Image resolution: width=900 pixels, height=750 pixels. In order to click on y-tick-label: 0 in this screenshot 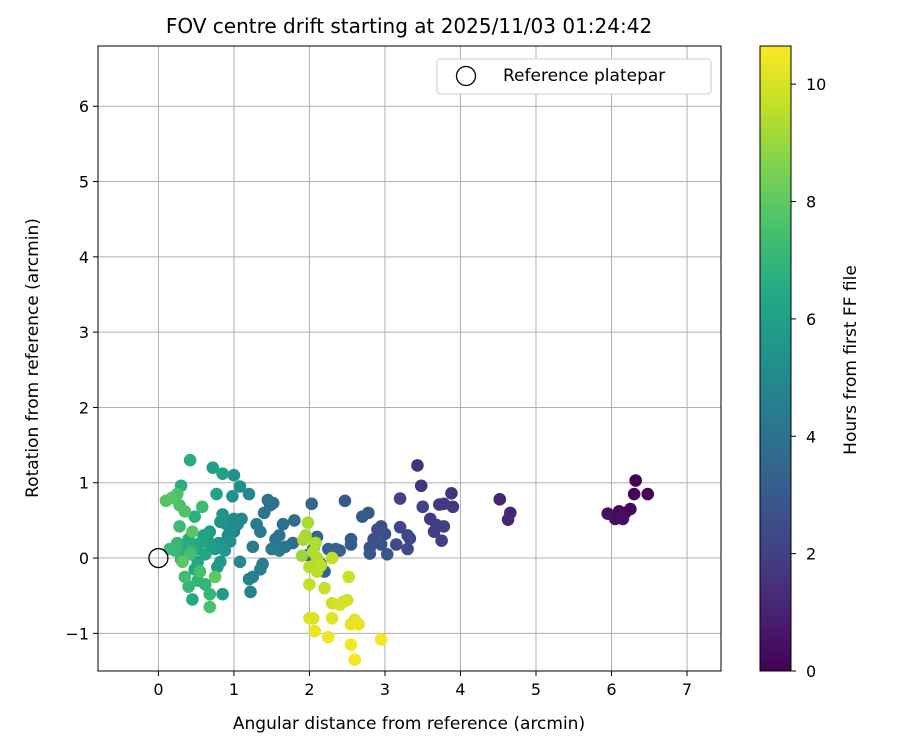, I will do `click(84, 558)`.